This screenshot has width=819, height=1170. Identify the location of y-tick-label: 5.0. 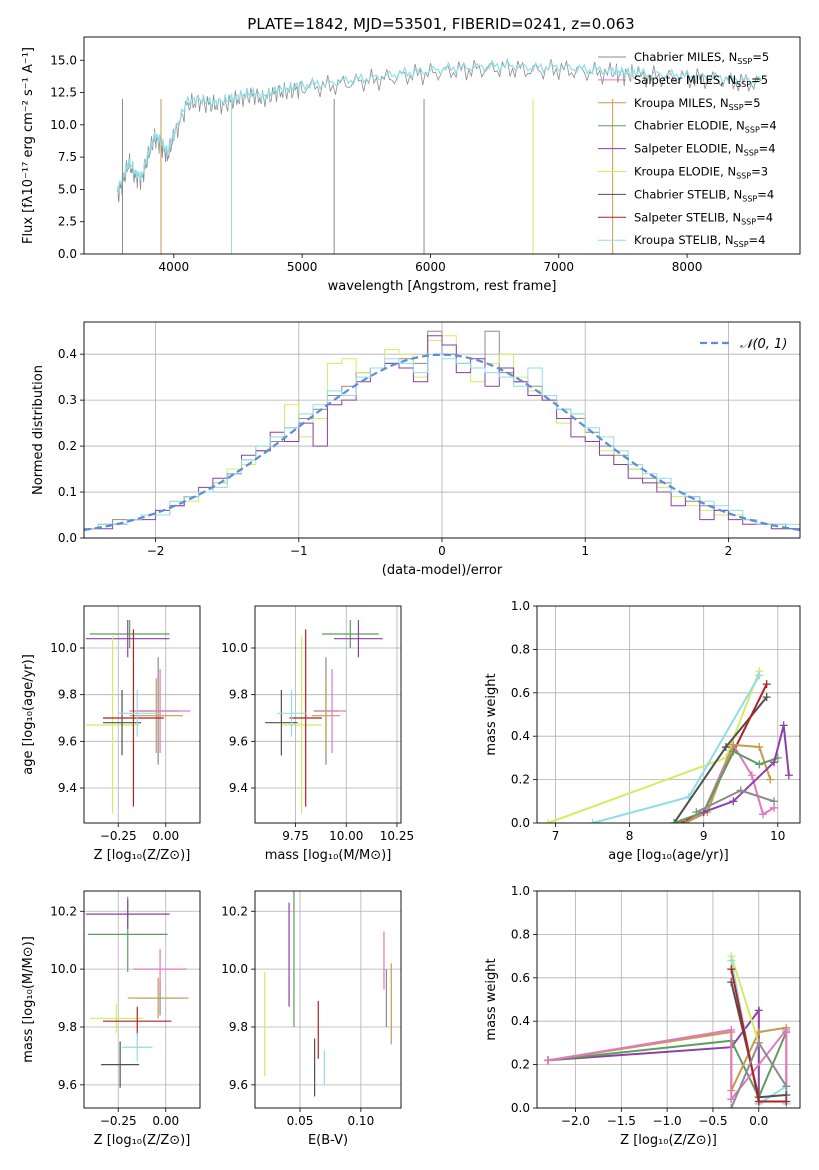
(67, 189).